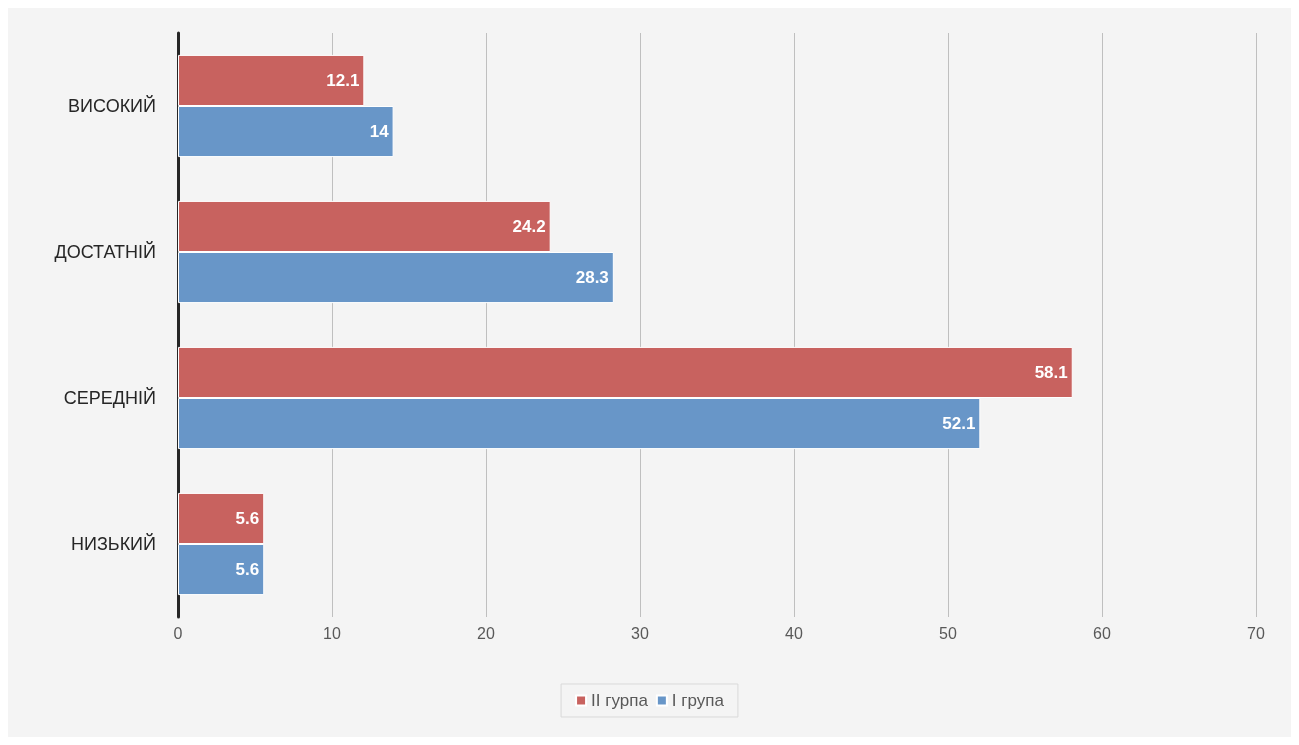 This screenshot has height=745, width=1299. What do you see at coordinates (948, 633) in the screenshot?
I see `x-tick-label: 50` at bounding box center [948, 633].